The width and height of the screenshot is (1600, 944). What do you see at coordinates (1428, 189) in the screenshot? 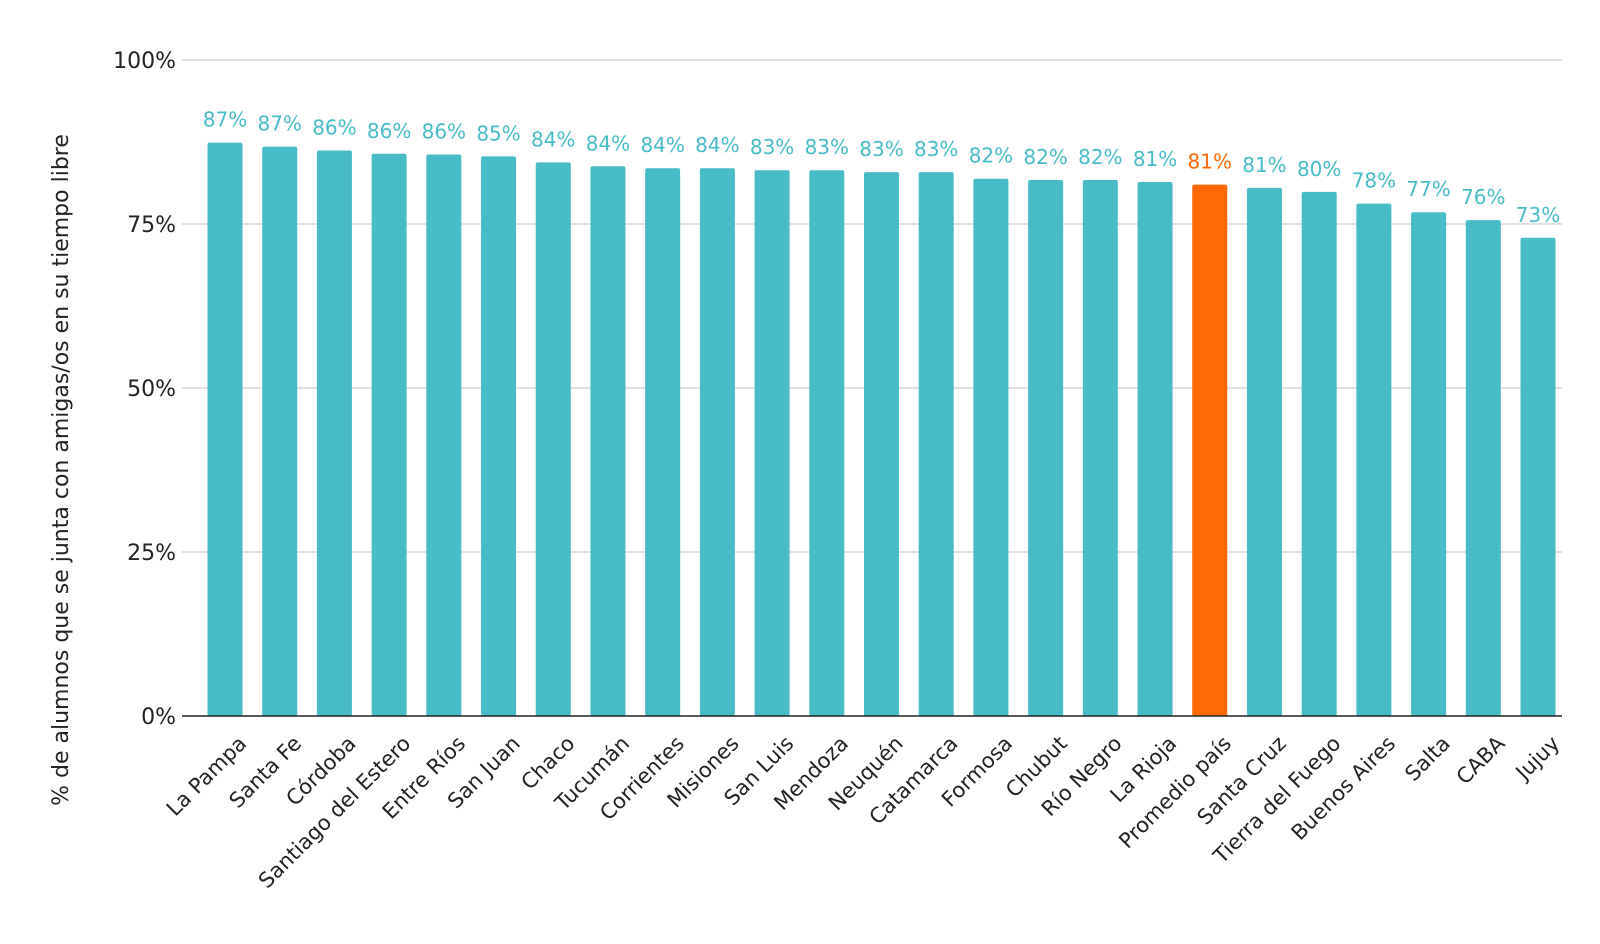
I see `data-label: 77%` at bounding box center [1428, 189].